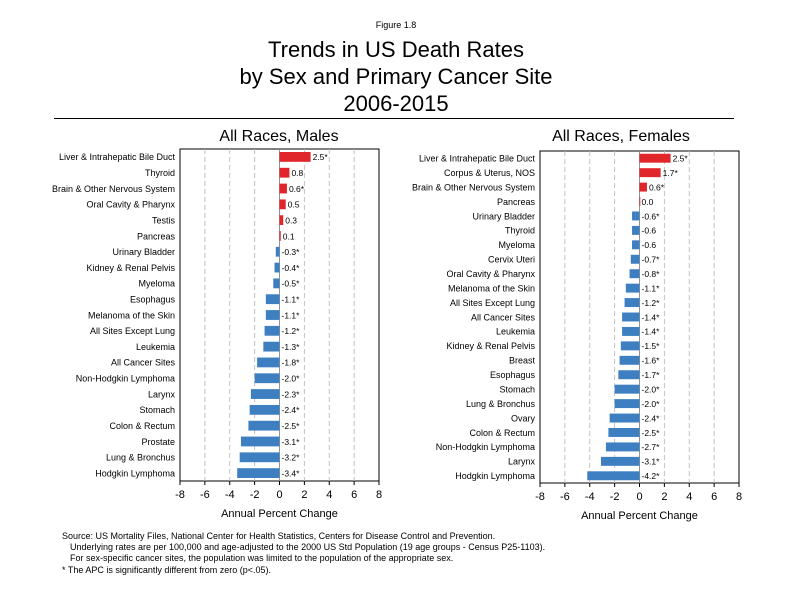  I want to click on males-value-label: 0.3, so click(291, 220).